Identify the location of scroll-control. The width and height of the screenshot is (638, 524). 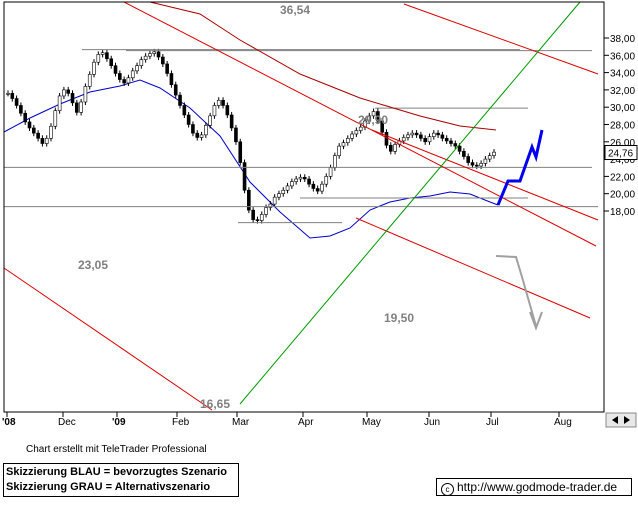
(621, 420).